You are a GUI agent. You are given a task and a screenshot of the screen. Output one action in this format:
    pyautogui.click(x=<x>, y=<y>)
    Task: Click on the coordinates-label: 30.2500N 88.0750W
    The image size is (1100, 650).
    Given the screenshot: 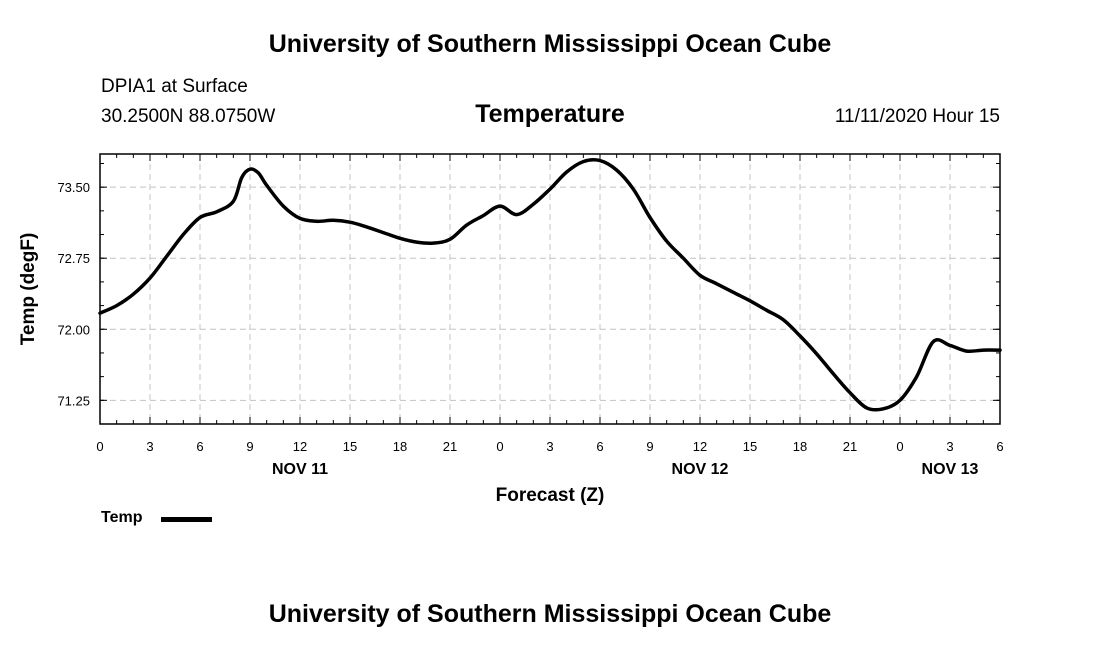 What is the action you would take?
    pyautogui.click(x=188, y=116)
    